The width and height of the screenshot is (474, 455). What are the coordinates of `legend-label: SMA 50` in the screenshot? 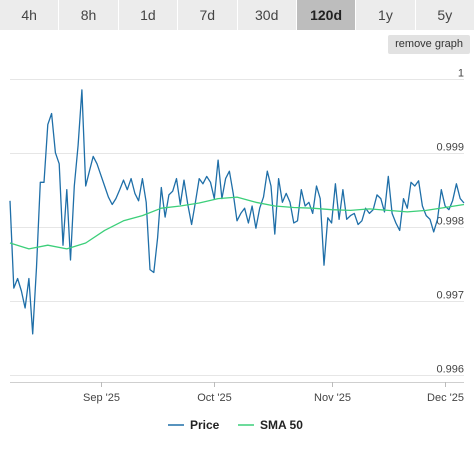 It's located at (281, 425).